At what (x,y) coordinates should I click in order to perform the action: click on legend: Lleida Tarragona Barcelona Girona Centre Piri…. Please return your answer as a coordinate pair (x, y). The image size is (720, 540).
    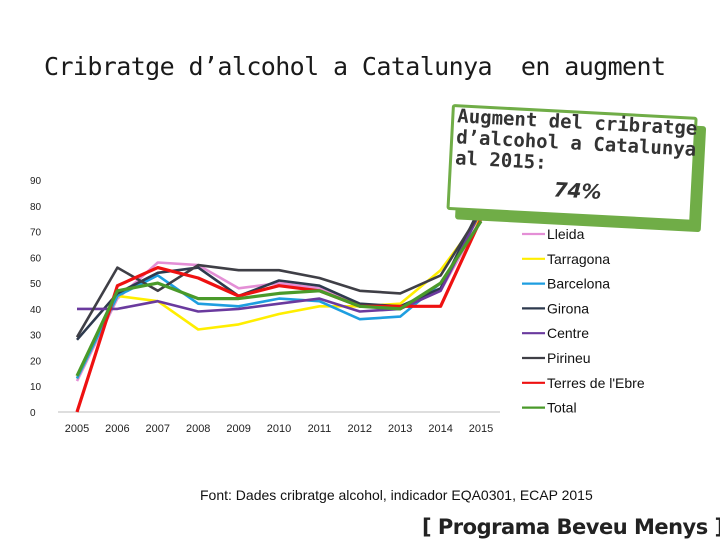
    Looking at the image, I should click on (583, 321).